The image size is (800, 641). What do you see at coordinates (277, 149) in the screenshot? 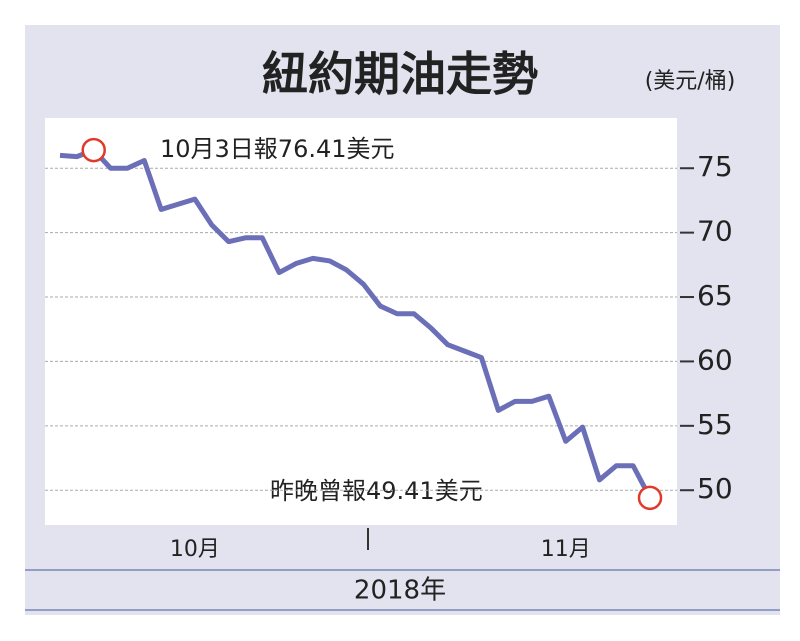
I see `annotation: 10月3日報76.41美元` at bounding box center [277, 149].